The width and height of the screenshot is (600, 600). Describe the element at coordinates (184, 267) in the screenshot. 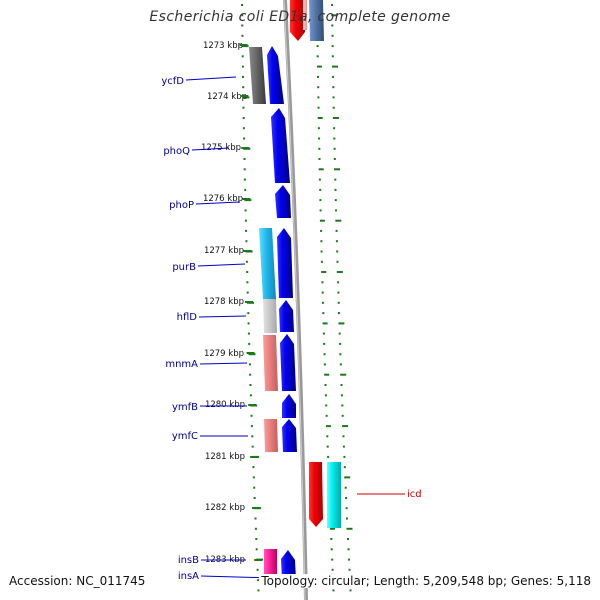

I see `gene-label-purB: purB` at that location.